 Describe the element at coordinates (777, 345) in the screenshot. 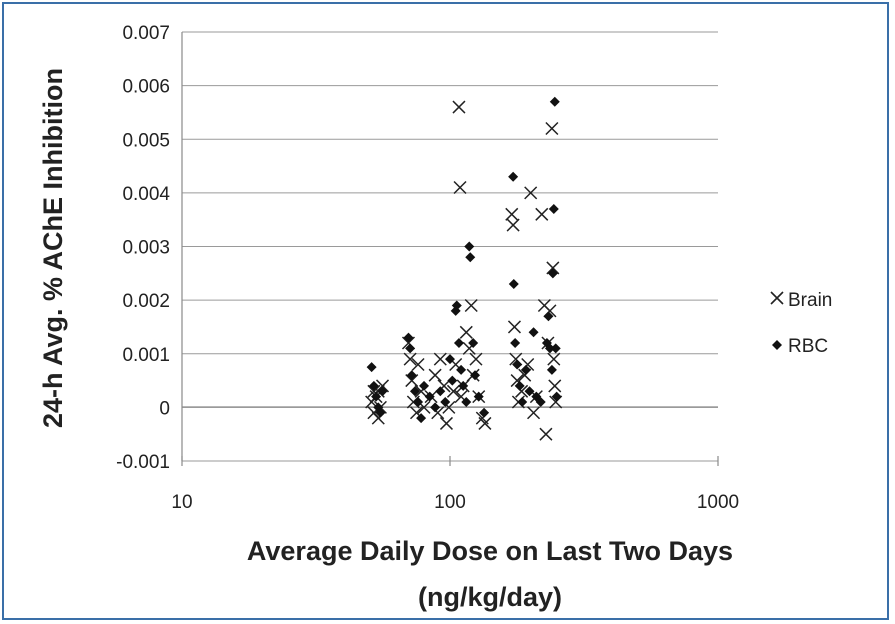

I see `legend-diamond-marker-icon` at that location.